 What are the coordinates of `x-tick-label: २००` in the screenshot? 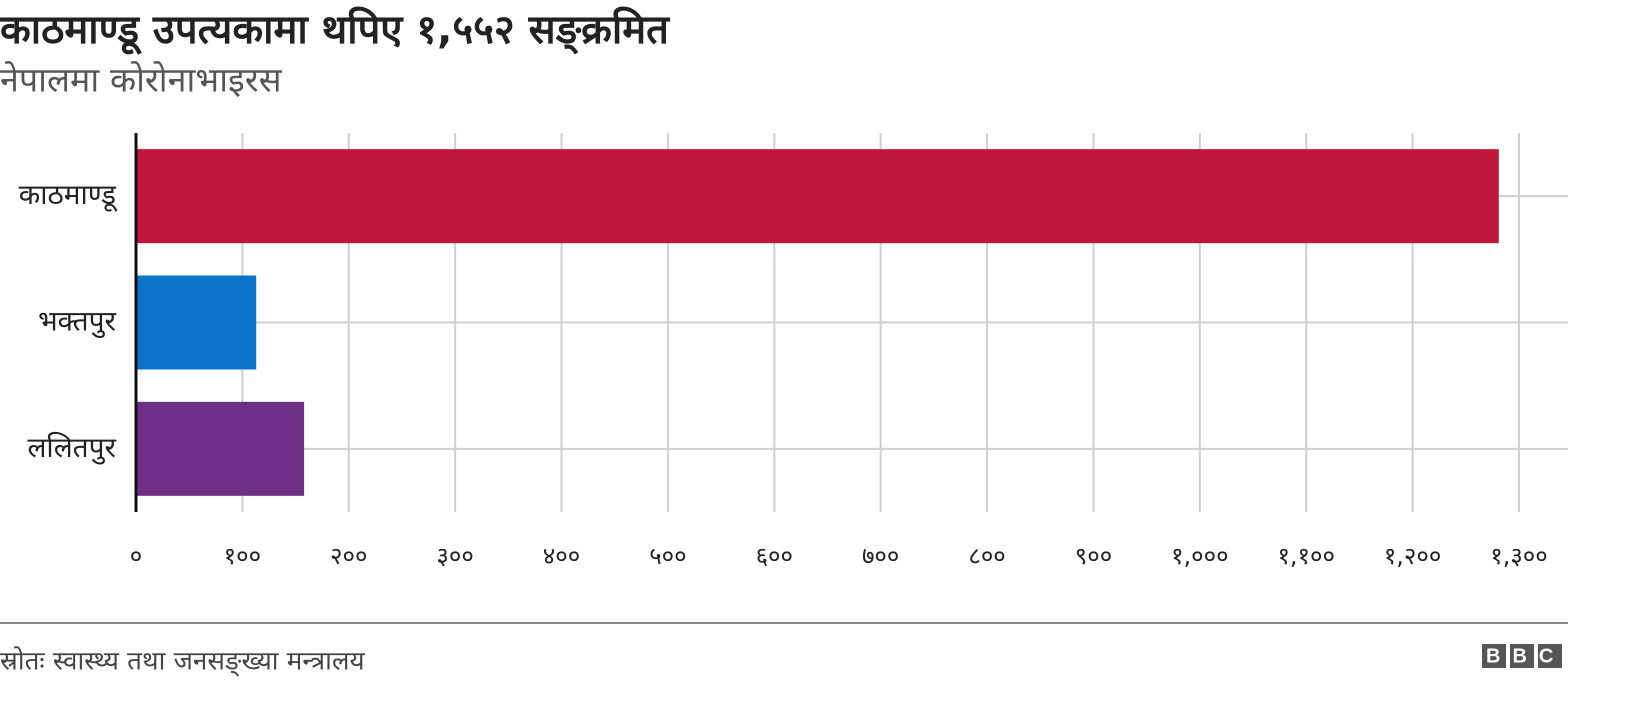 It's located at (348, 556).